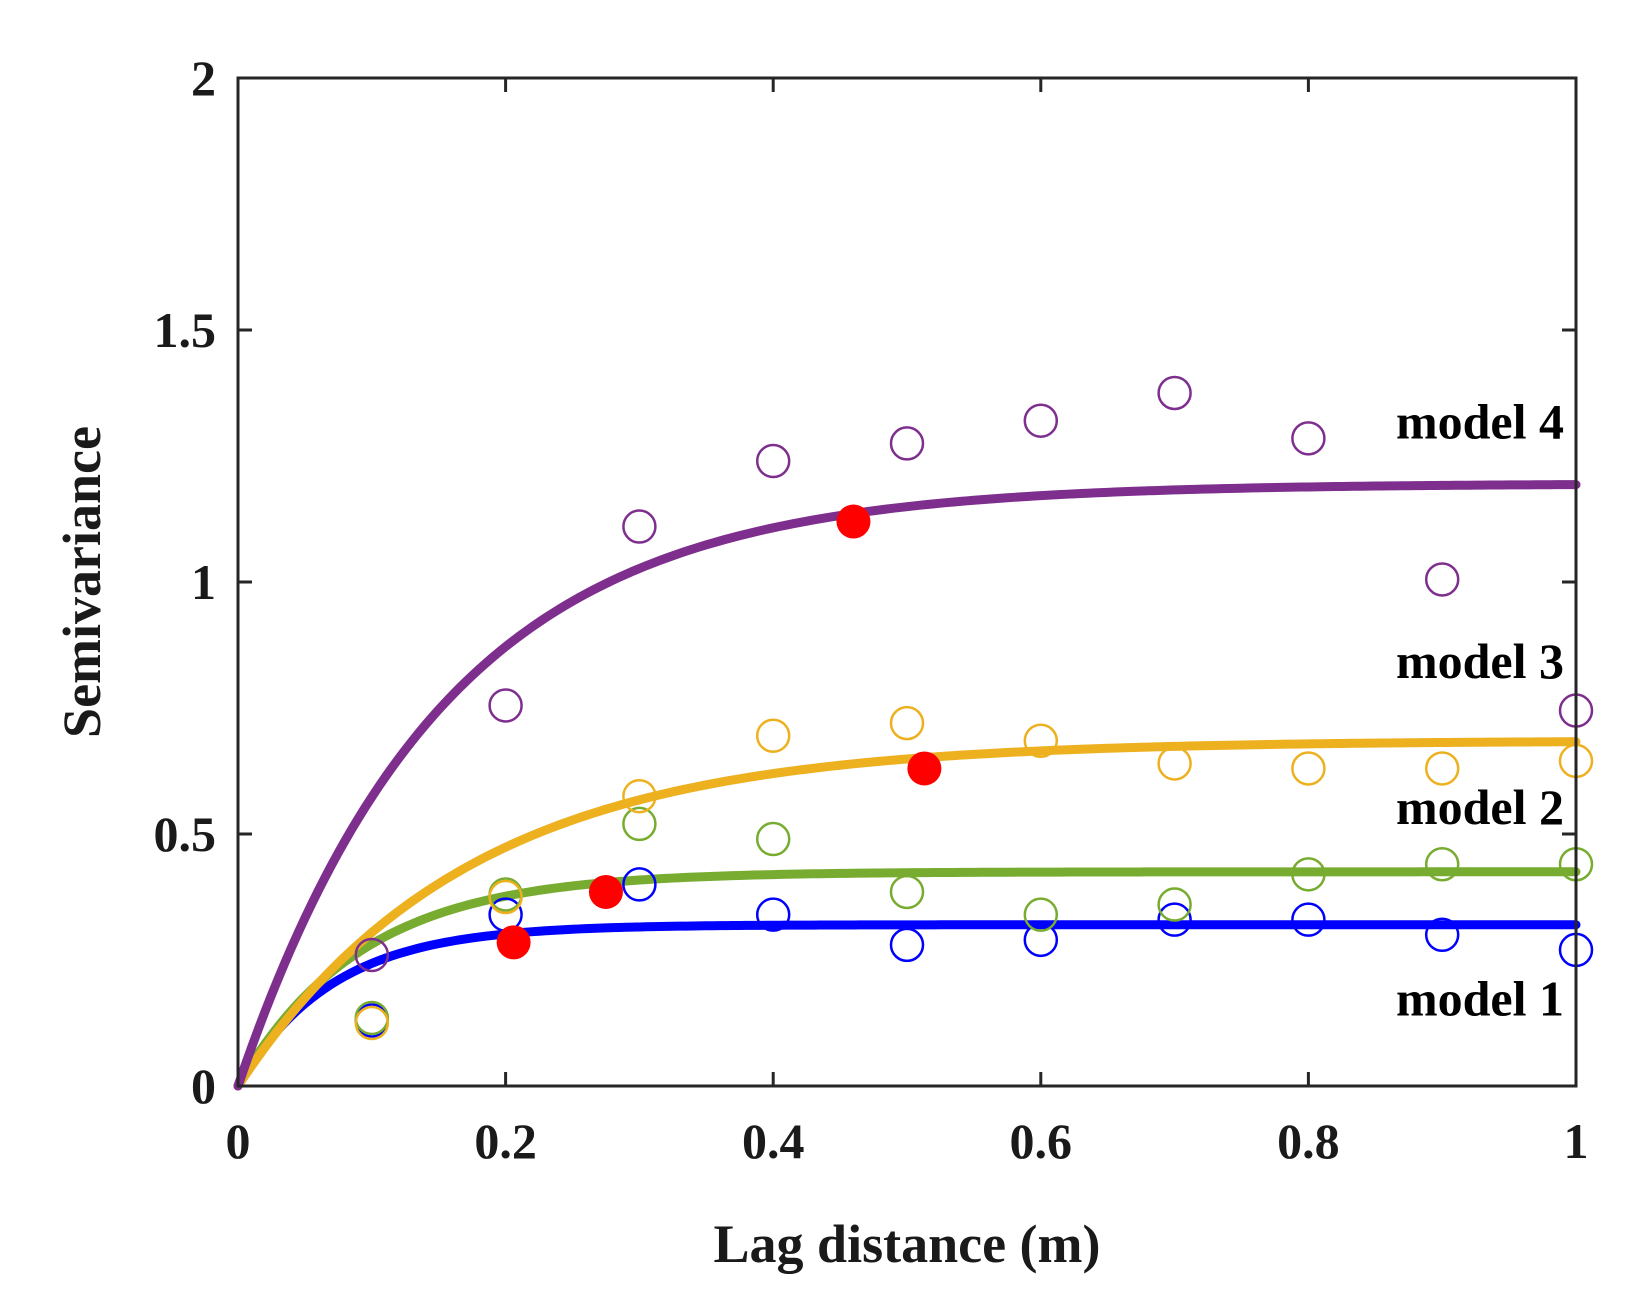  Describe the element at coordinates (203, 582) in the screenshot. I see `y-tick-label: 1` at that location.